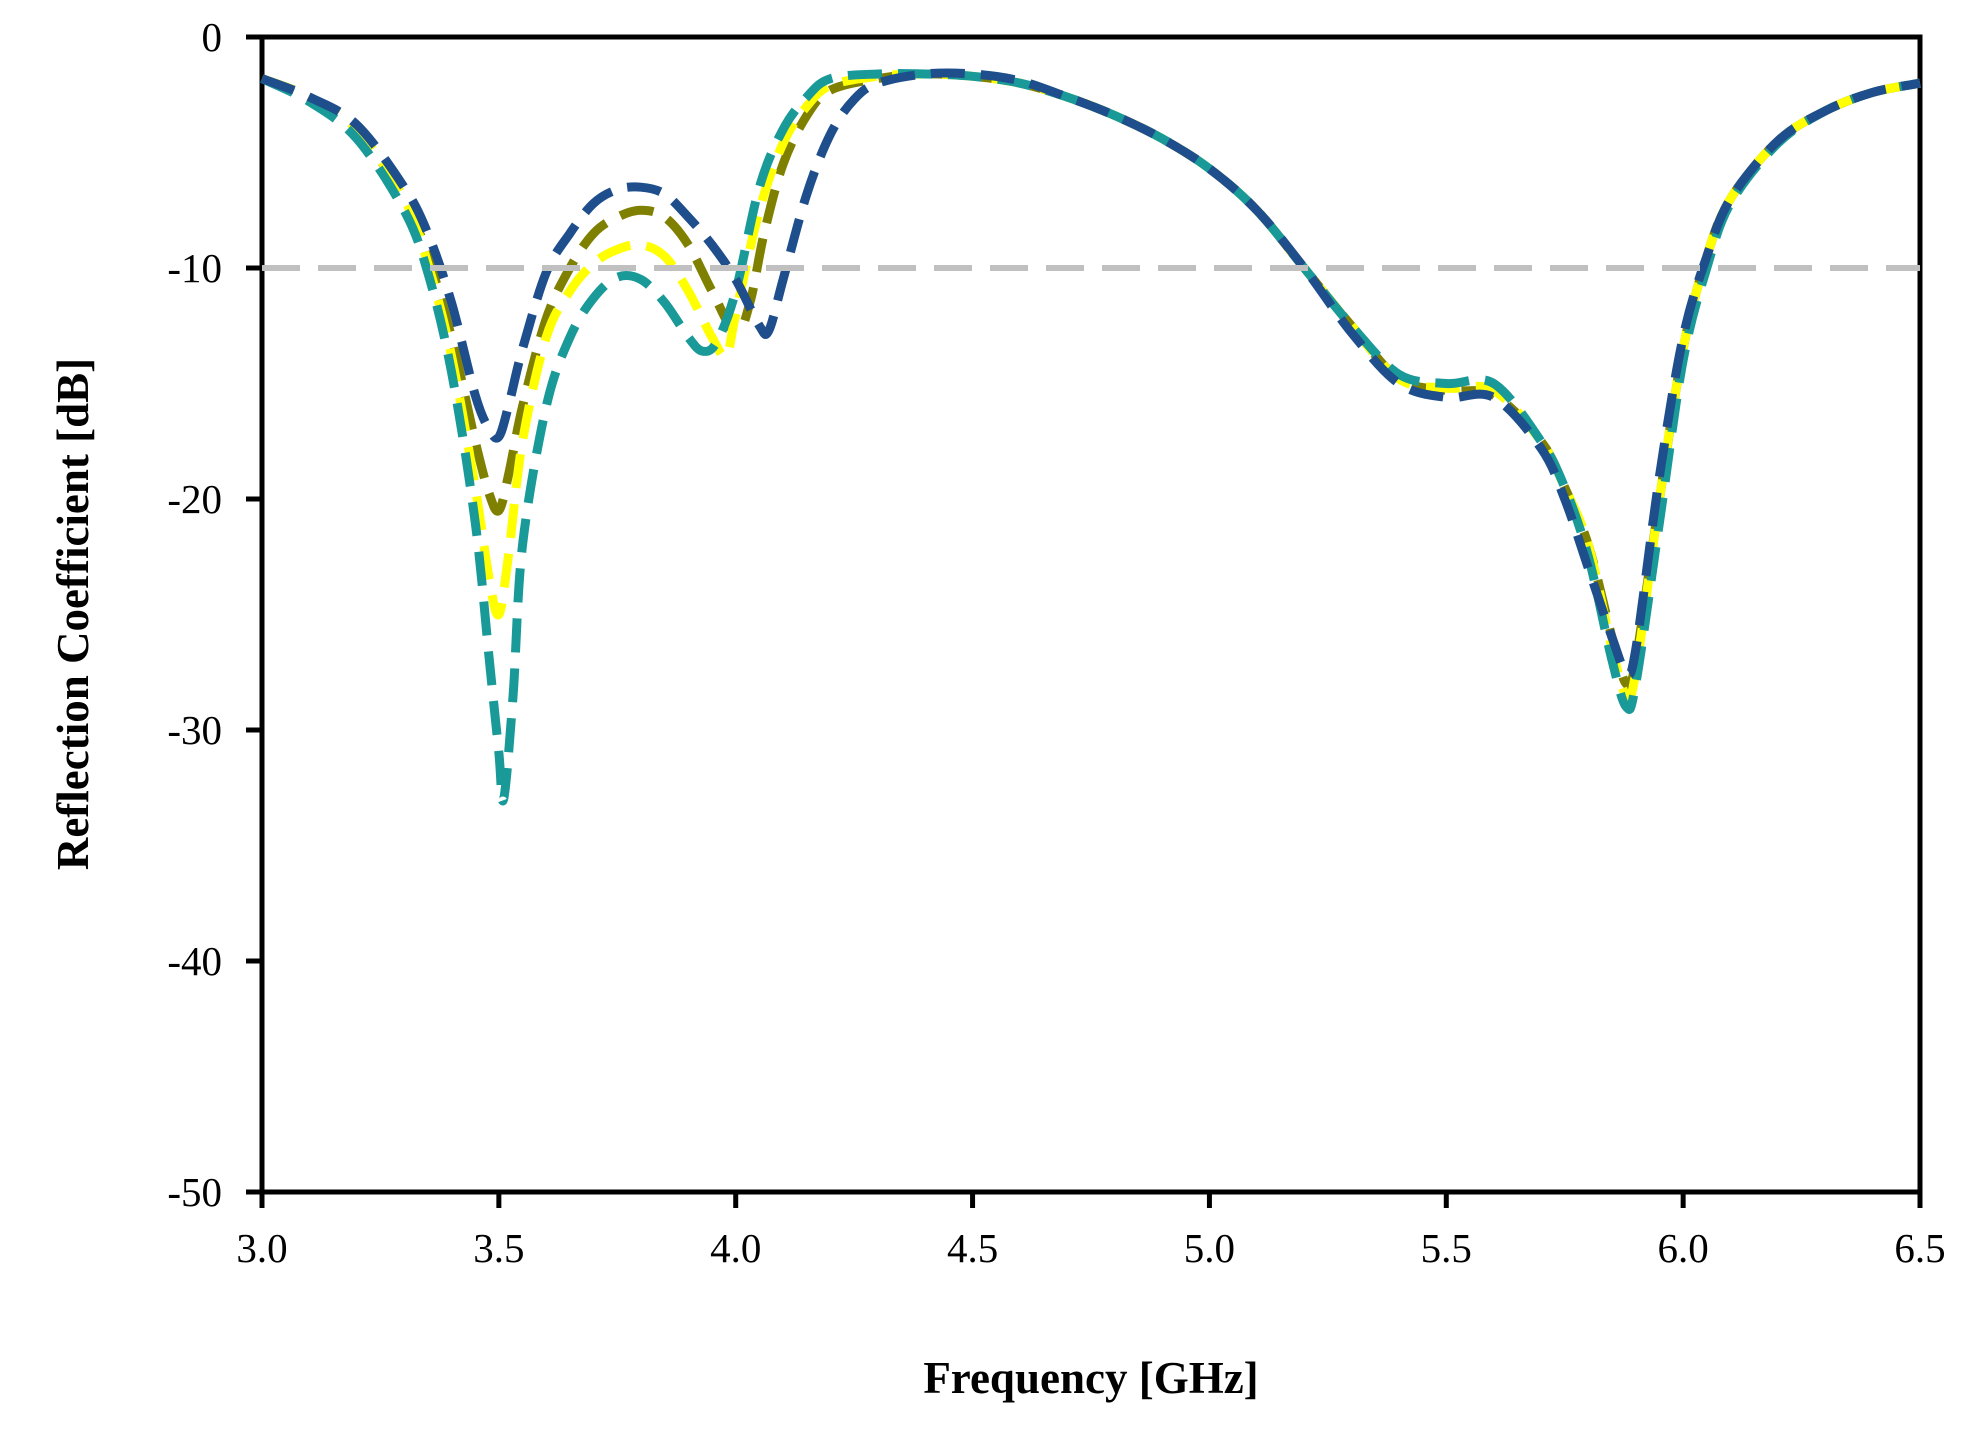 This screenshot has width=1975, height=1430. Describe the element at coordinates (212, 37) in the screenshot. I see `y-tick-label: 0` at that location.